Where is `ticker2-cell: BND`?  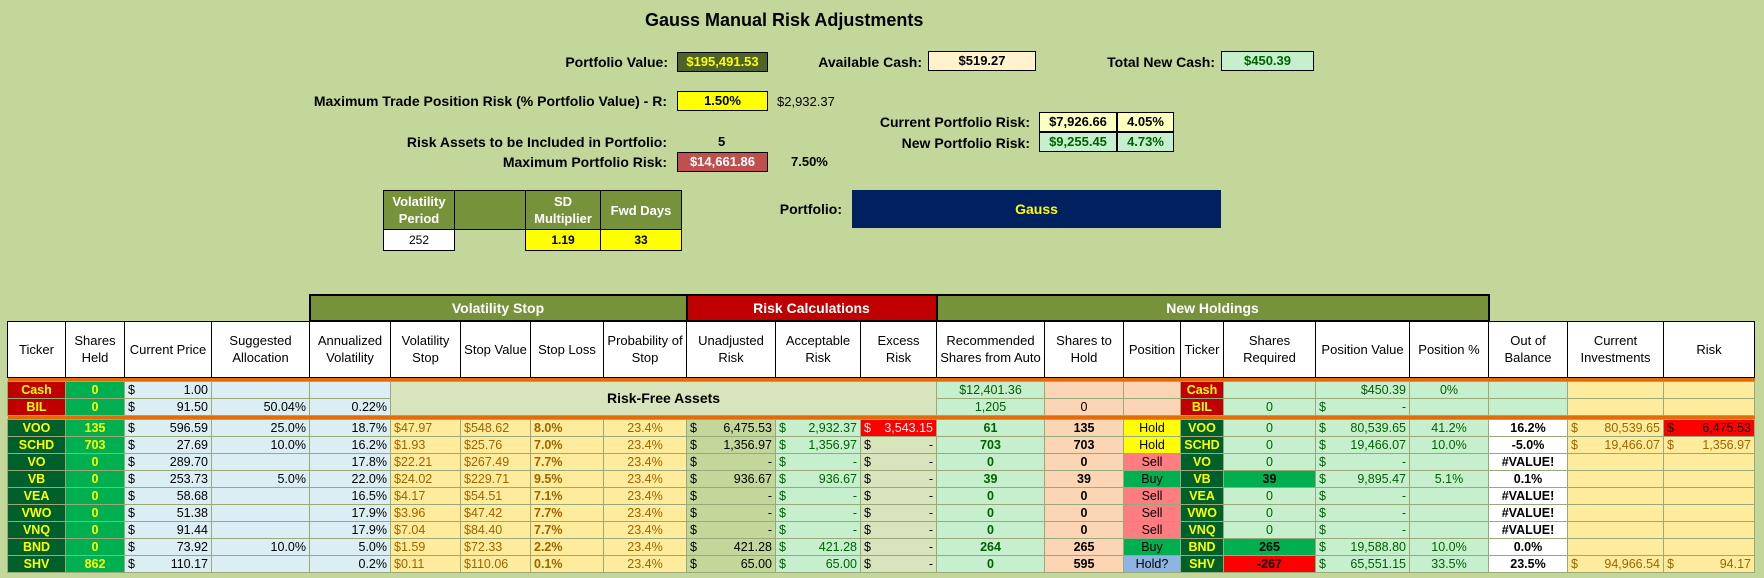
ticker2-cell: BND is located at coordinates (1202, 546).